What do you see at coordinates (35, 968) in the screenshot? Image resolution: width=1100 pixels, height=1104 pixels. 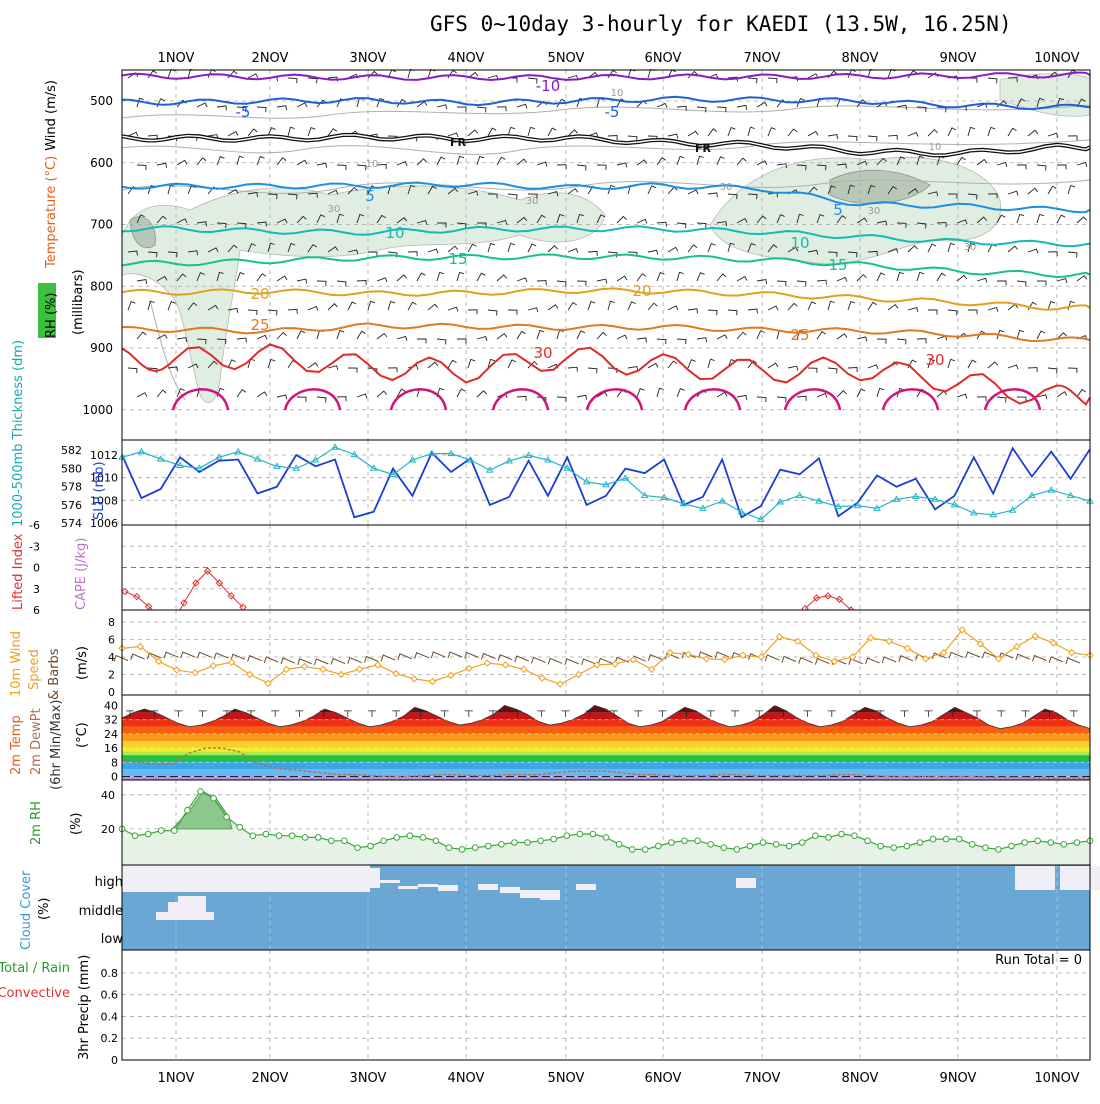 I see `axis-label-total-rain: Total / Rain` at bounding box center [35, 968].